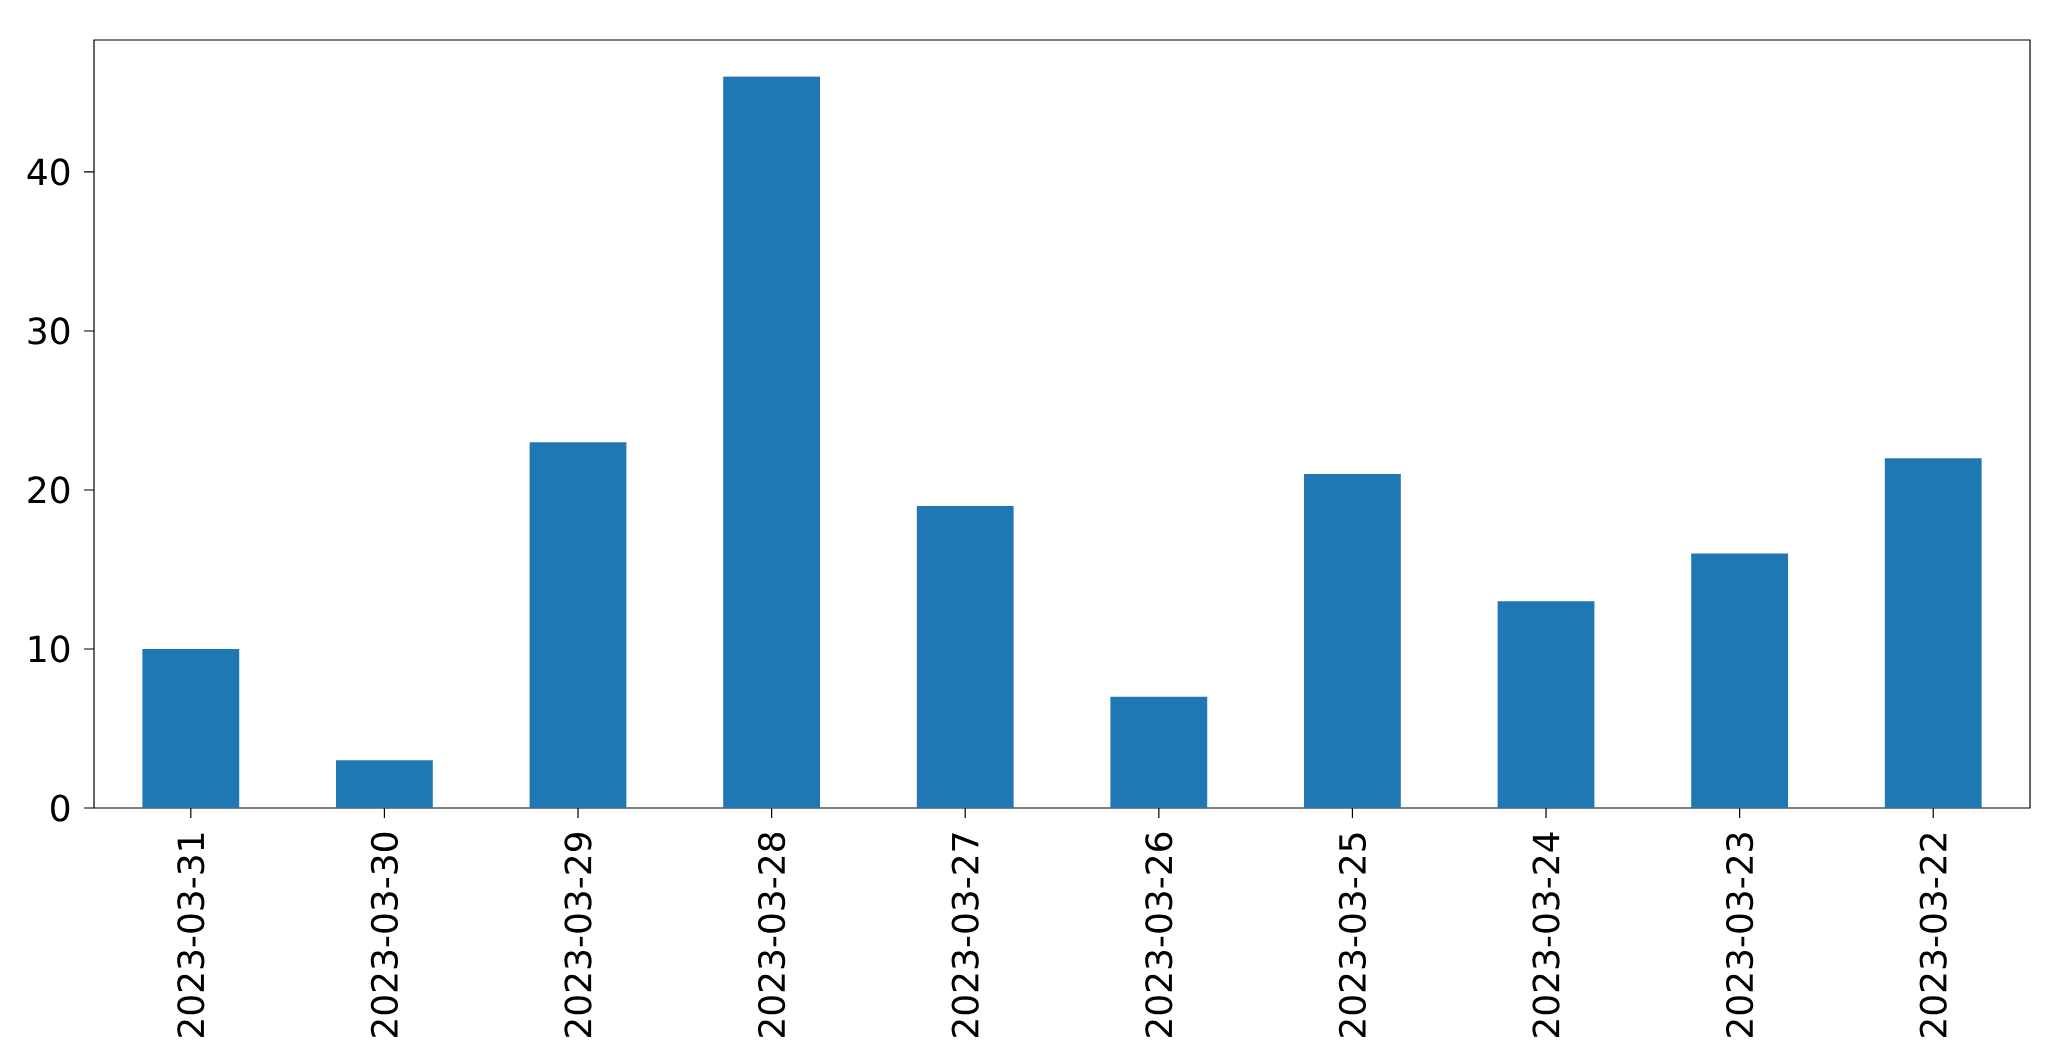  What do you see at coordinates (771, 934) in the screenshot?
I see `x-tick-label: 2023-03-28` at bounding box center [771, 934].